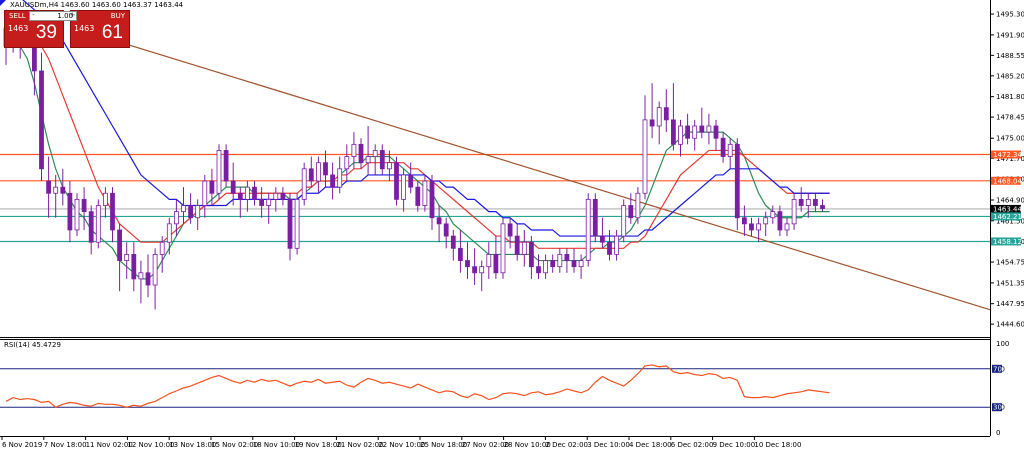  Describe the element at coordinates (1010, 76) in the screenshot. I see `price-tick-label: 1485.20` at that location.